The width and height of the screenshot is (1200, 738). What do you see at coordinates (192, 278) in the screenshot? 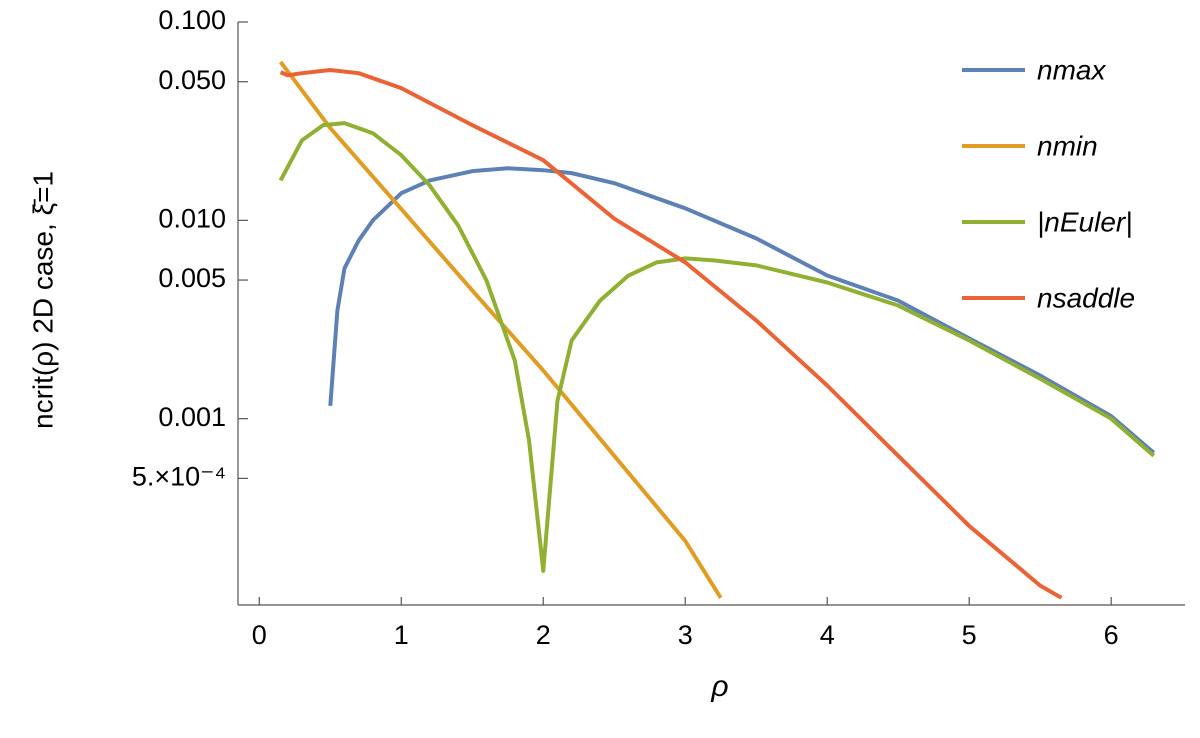
I see `y-tick-label: 0.005` at bounding box center [192, 278].